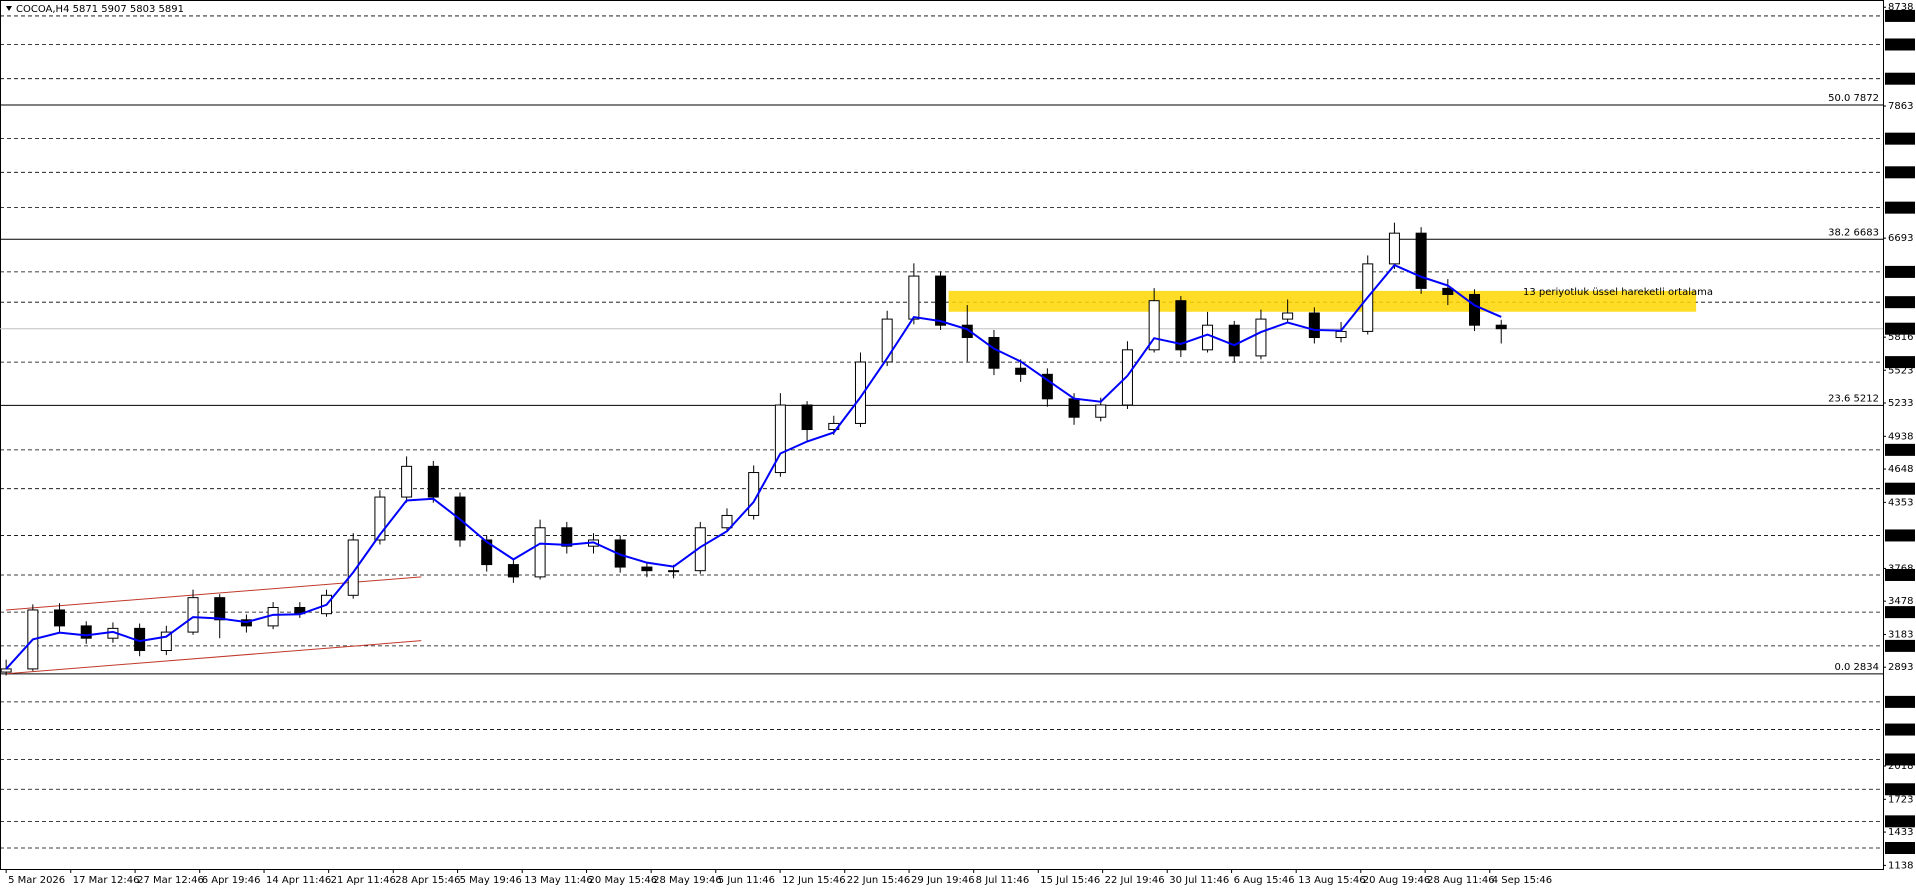  I want to click on x-tick-label: 27 Mar 12:46, so click(170, 880).